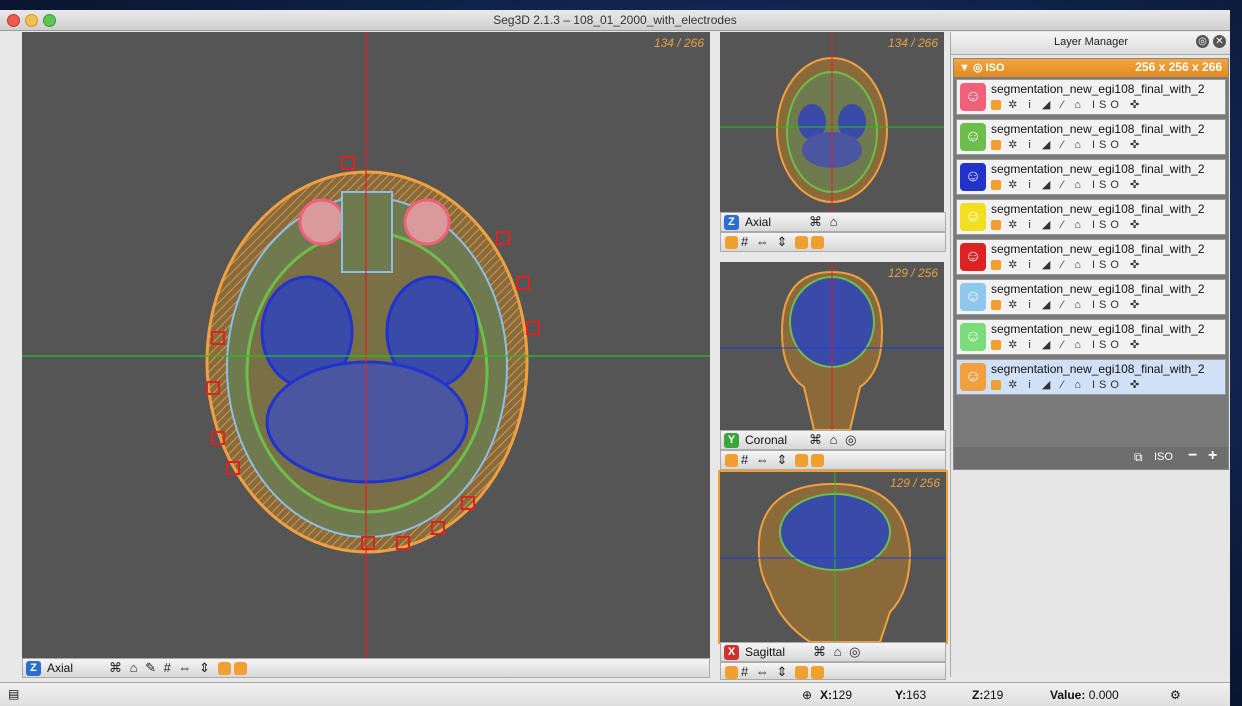  What do you see at coordinates (31, 20) in the screenshot?
I see `minimize-window-button` at bounding box center [31, 20].